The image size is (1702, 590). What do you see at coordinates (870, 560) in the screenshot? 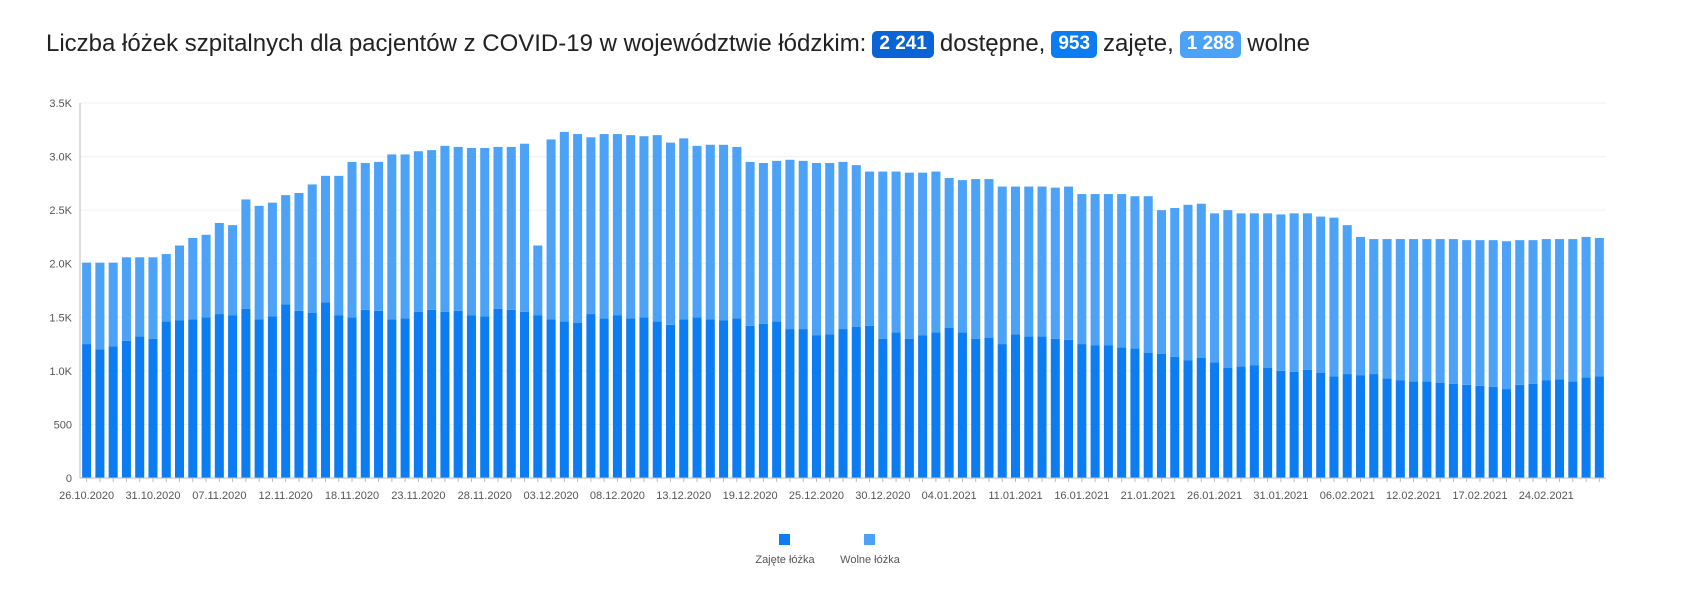
I see `legend-label: Wolne łóżka` at bounding box center [870, 560].